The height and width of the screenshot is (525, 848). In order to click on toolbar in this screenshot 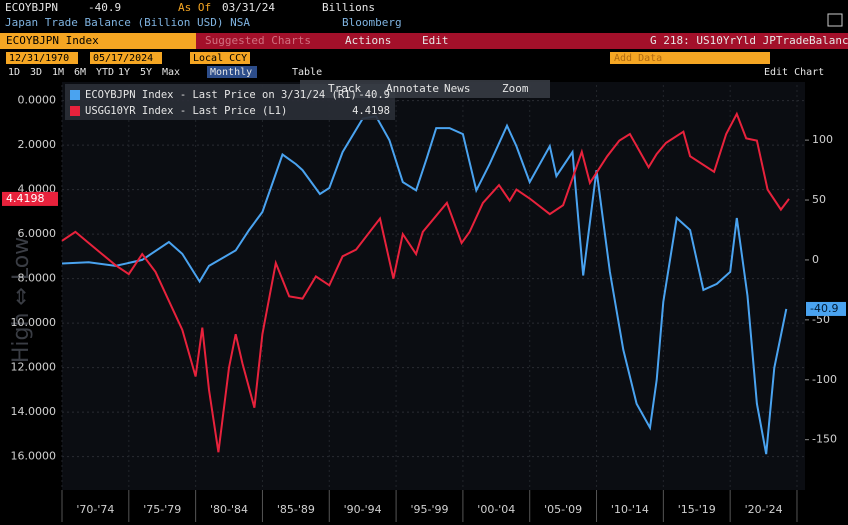, I will do `click(425, 89)`.